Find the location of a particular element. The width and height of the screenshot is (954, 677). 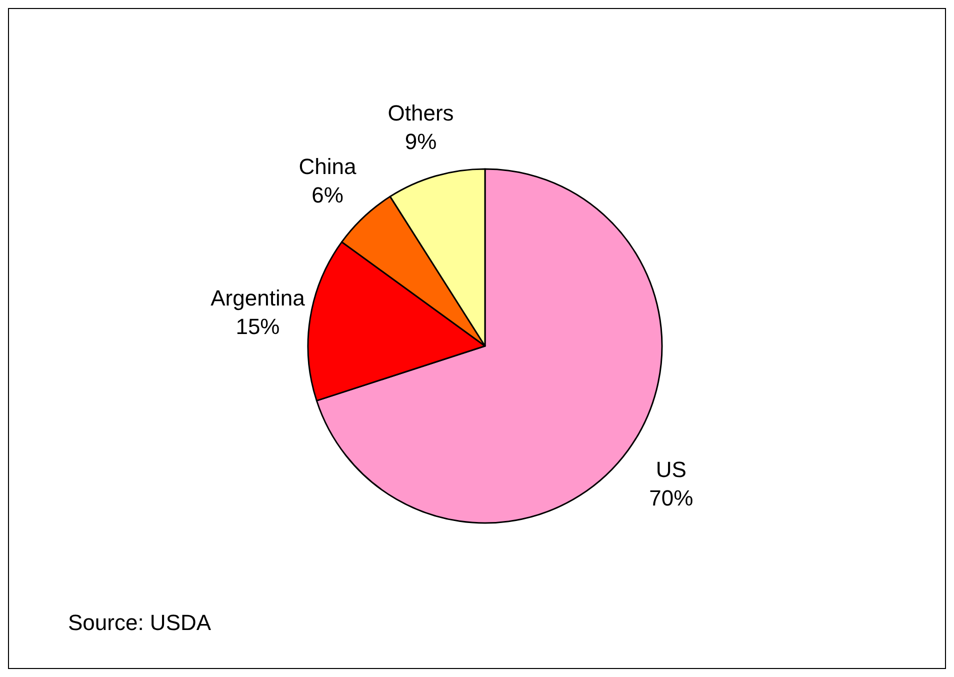

data-label: 9% is located at coordinates (420, 141).